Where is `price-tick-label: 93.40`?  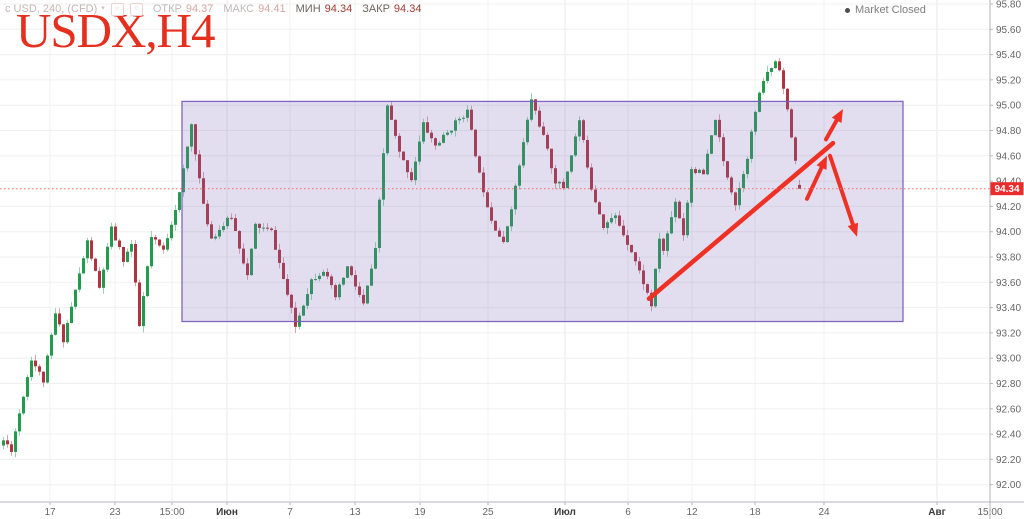
price-tick-label: 93.40 is located at coordinates (1008, 308).